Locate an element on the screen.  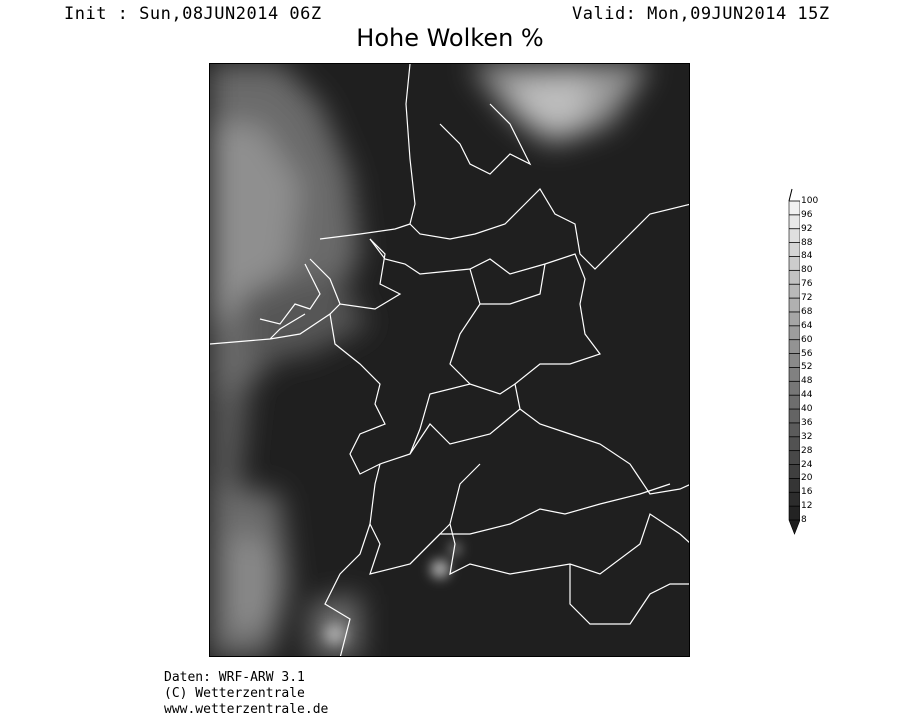
legend-label: 56 is located at coordinates (807, 353).